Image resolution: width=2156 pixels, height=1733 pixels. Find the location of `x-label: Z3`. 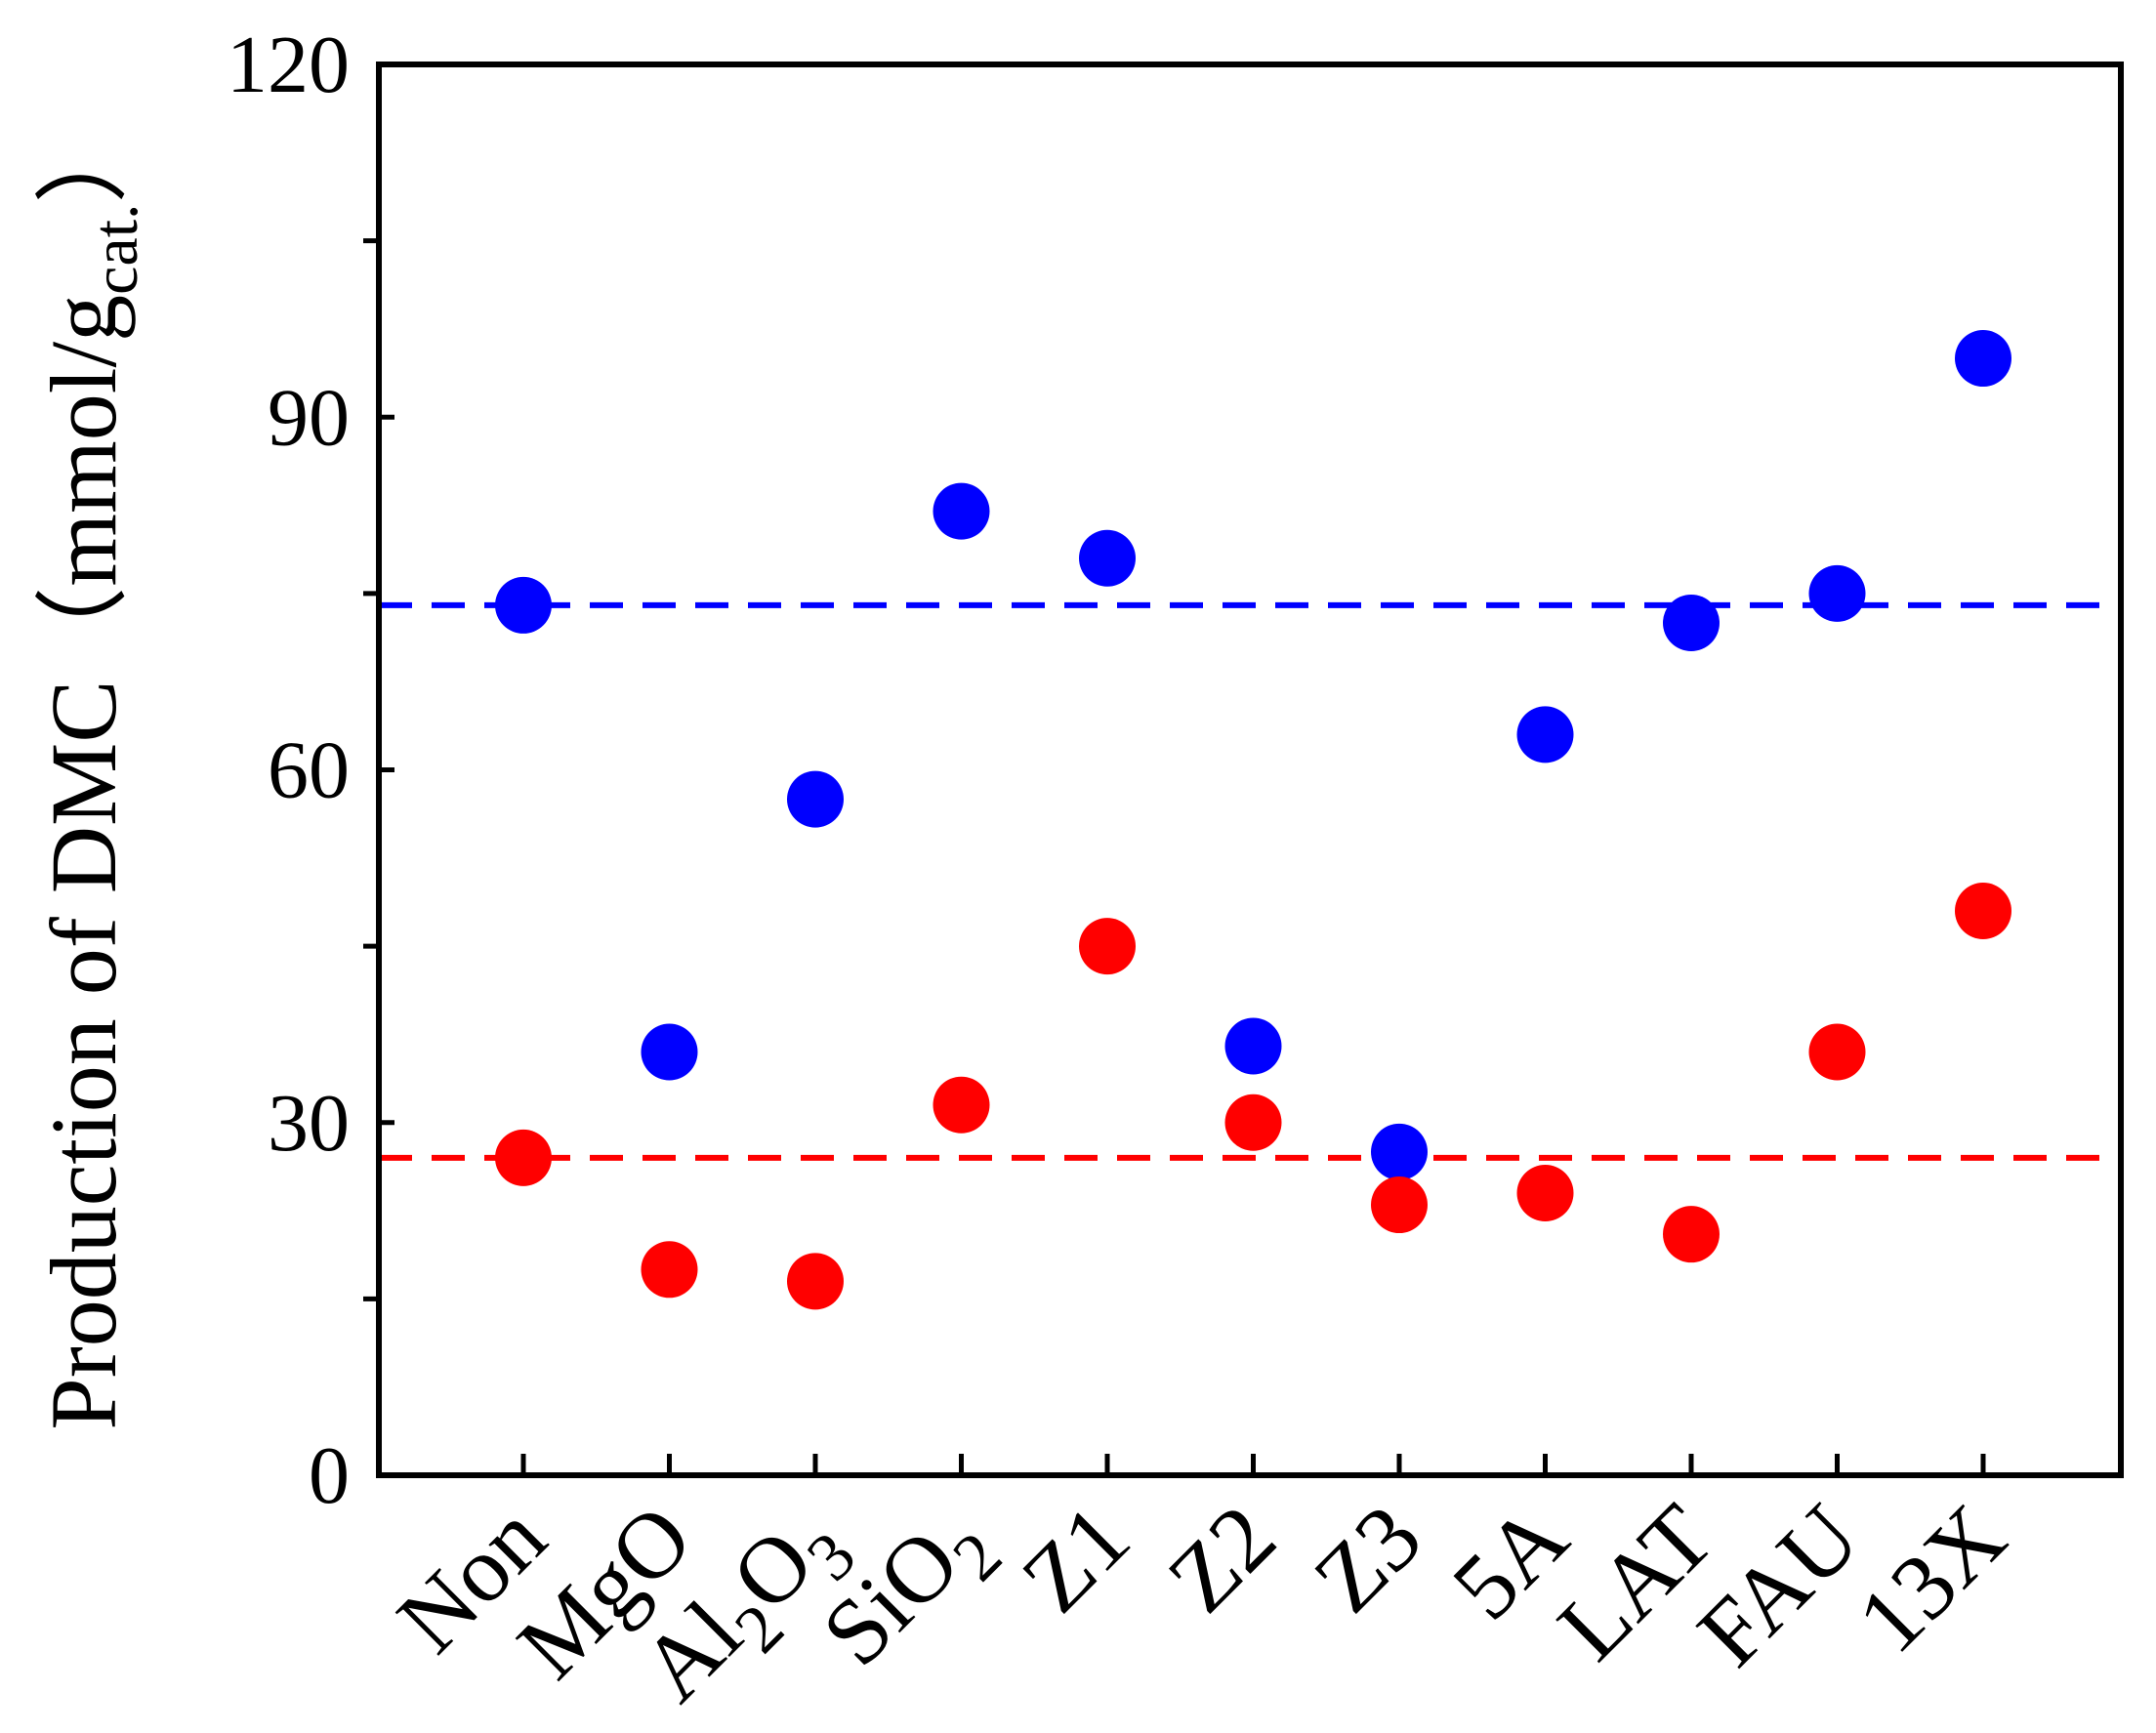

x-label: Z3 is located at coordinates (1367, 1557).